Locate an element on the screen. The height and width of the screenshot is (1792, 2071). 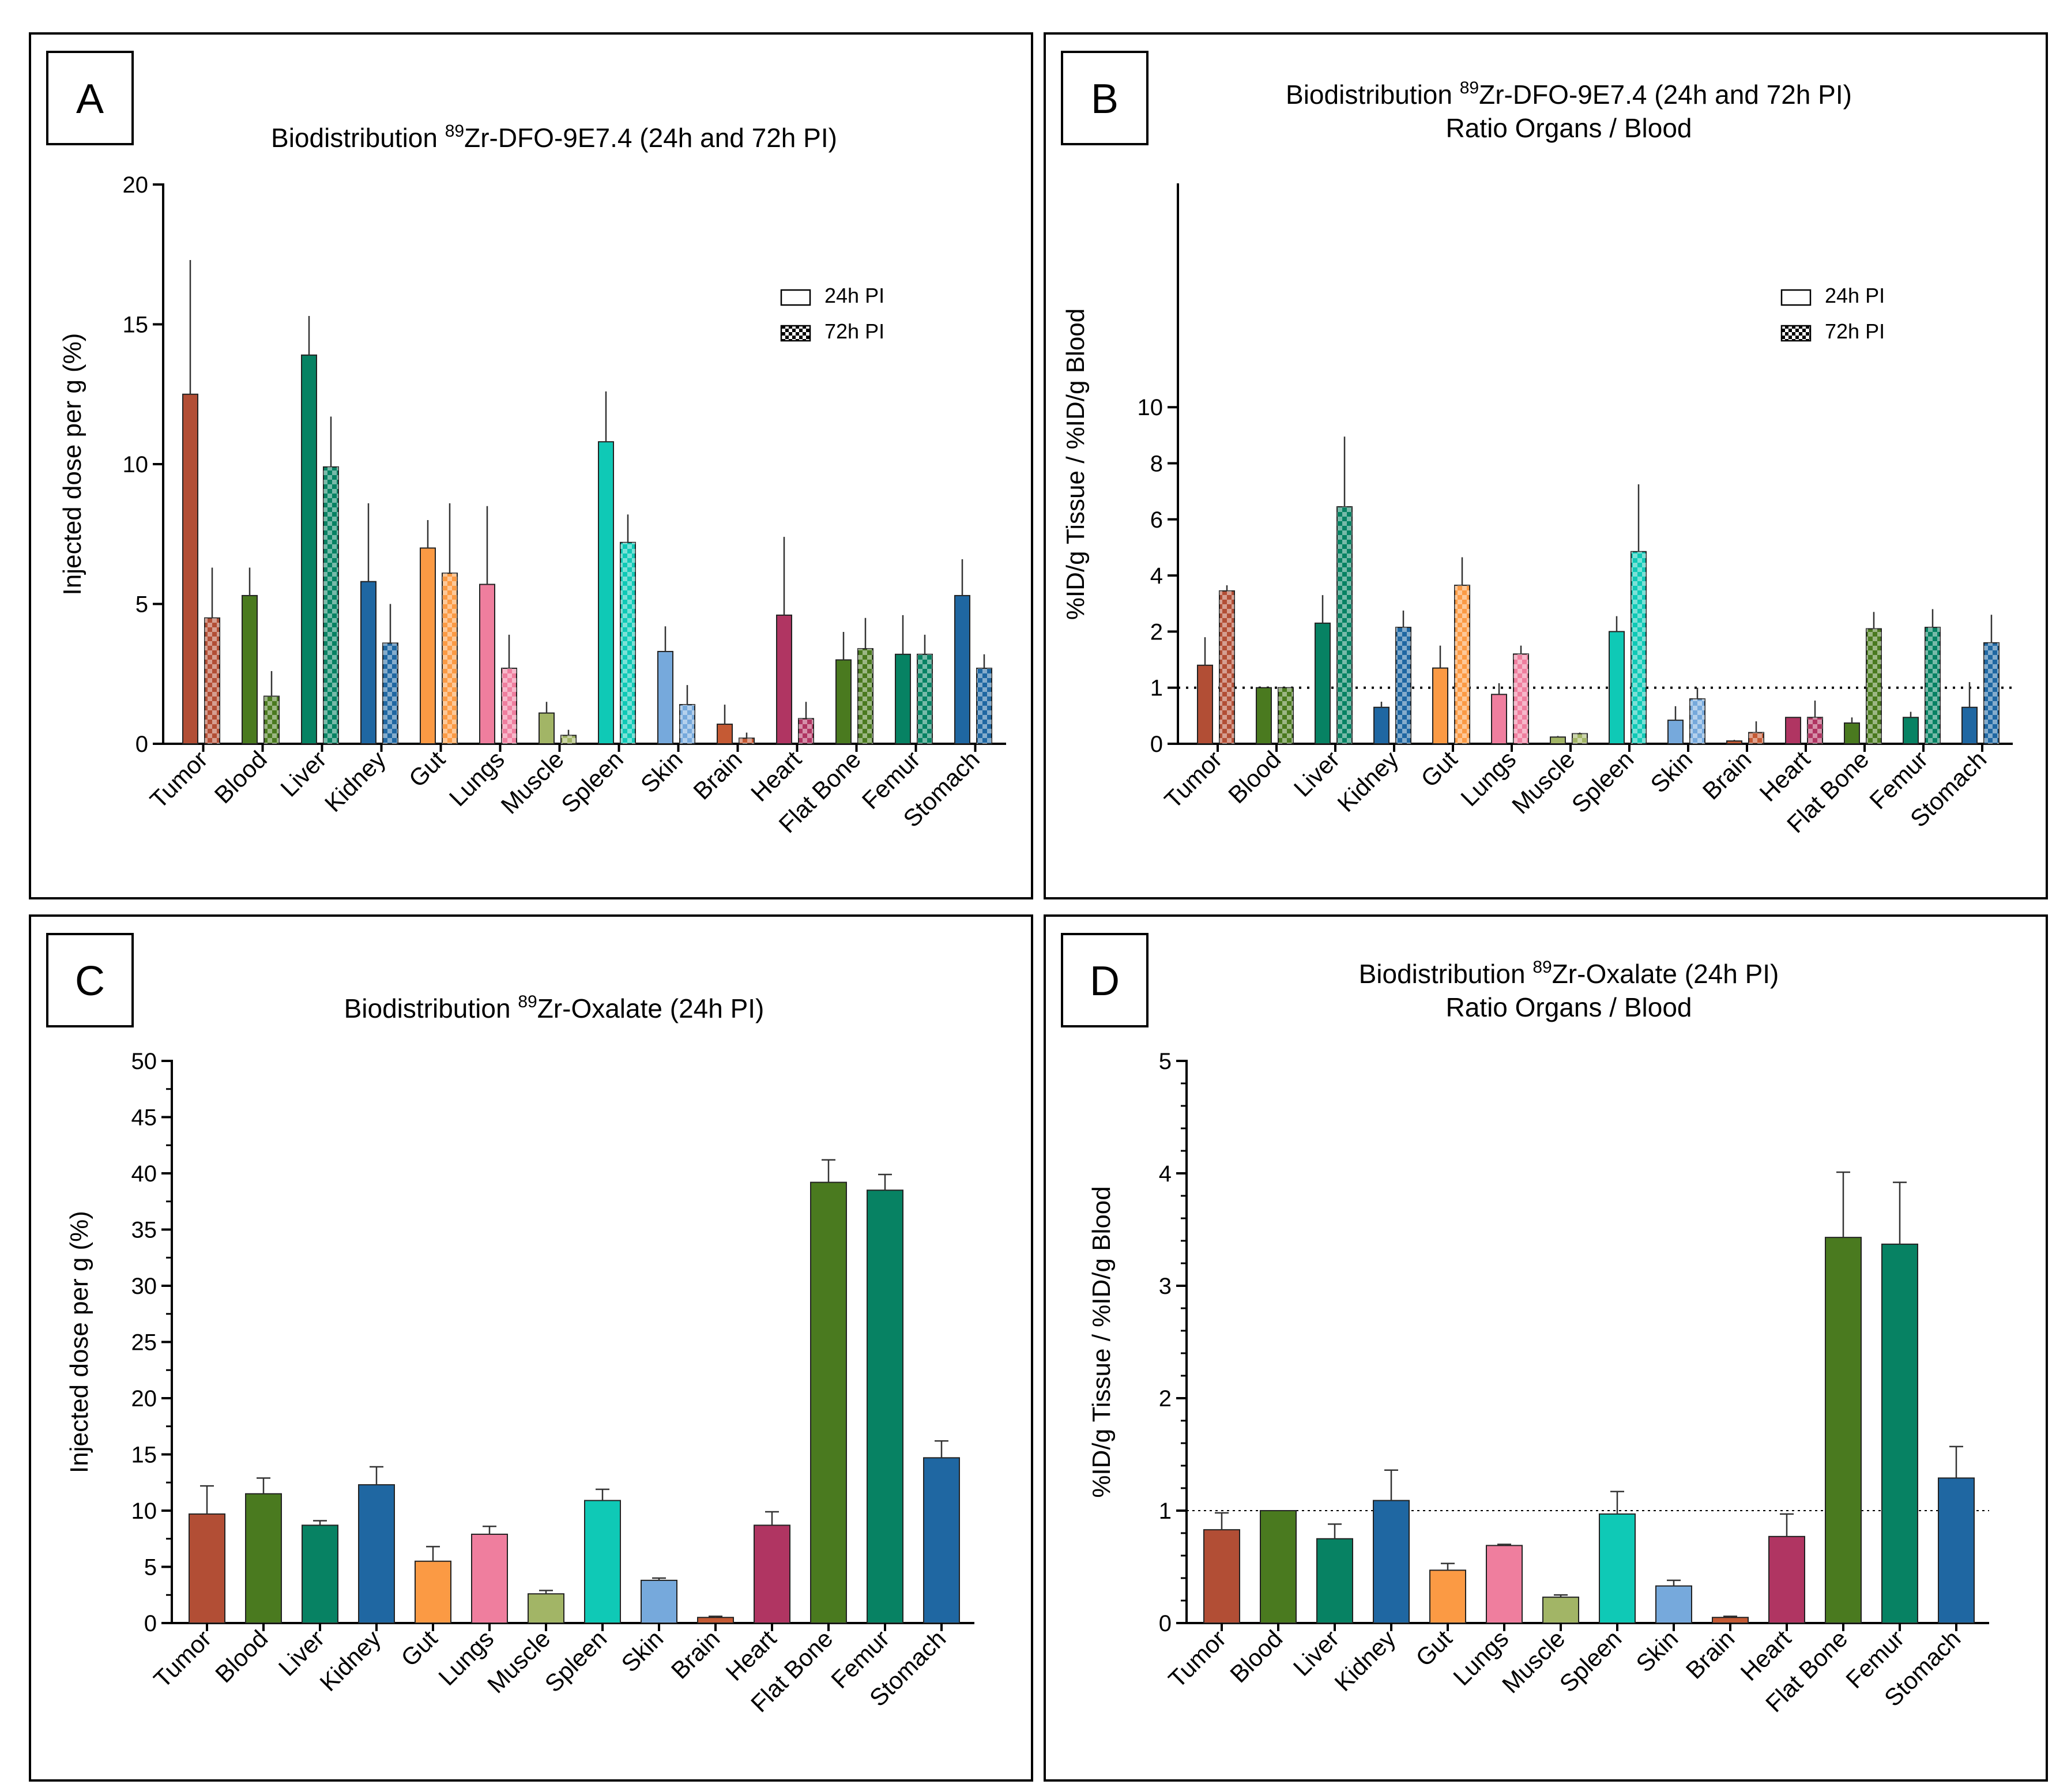
chart-subtitle: Ratio Organs / Blood is located at coordinates (1568, 1007).